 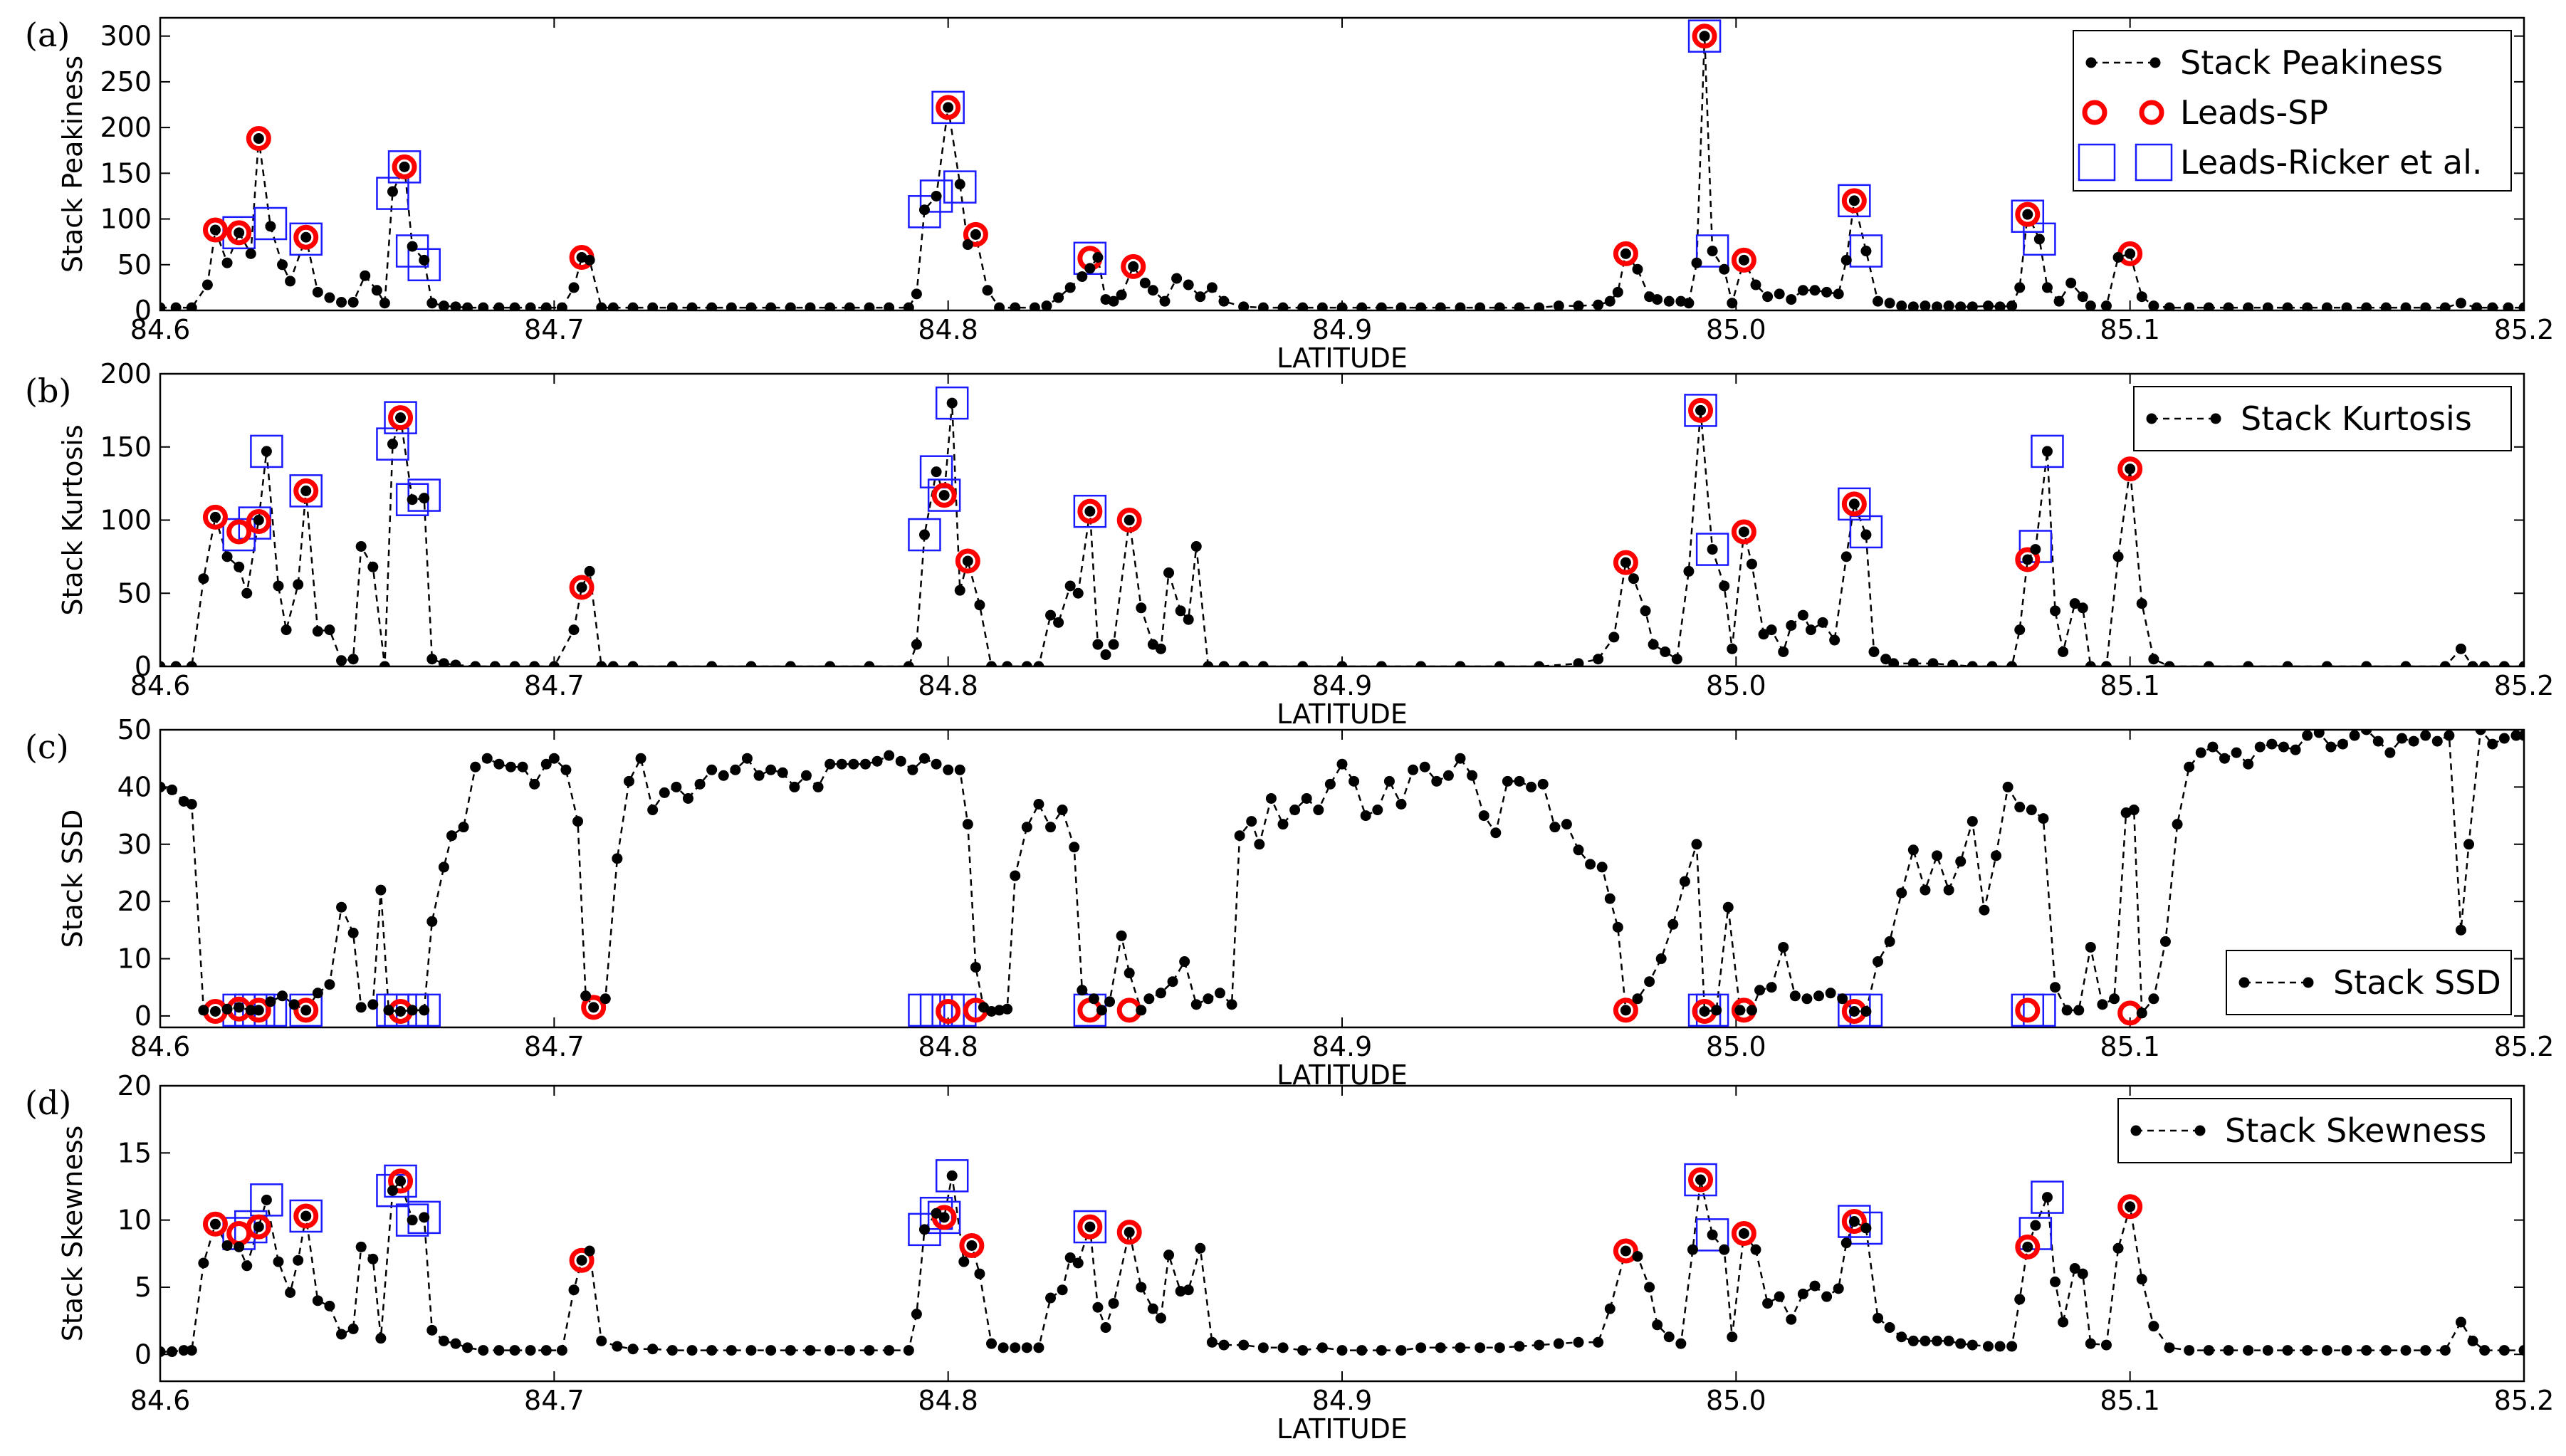 I want to click on y-tick-label: 0, so click(x=143, y=310).